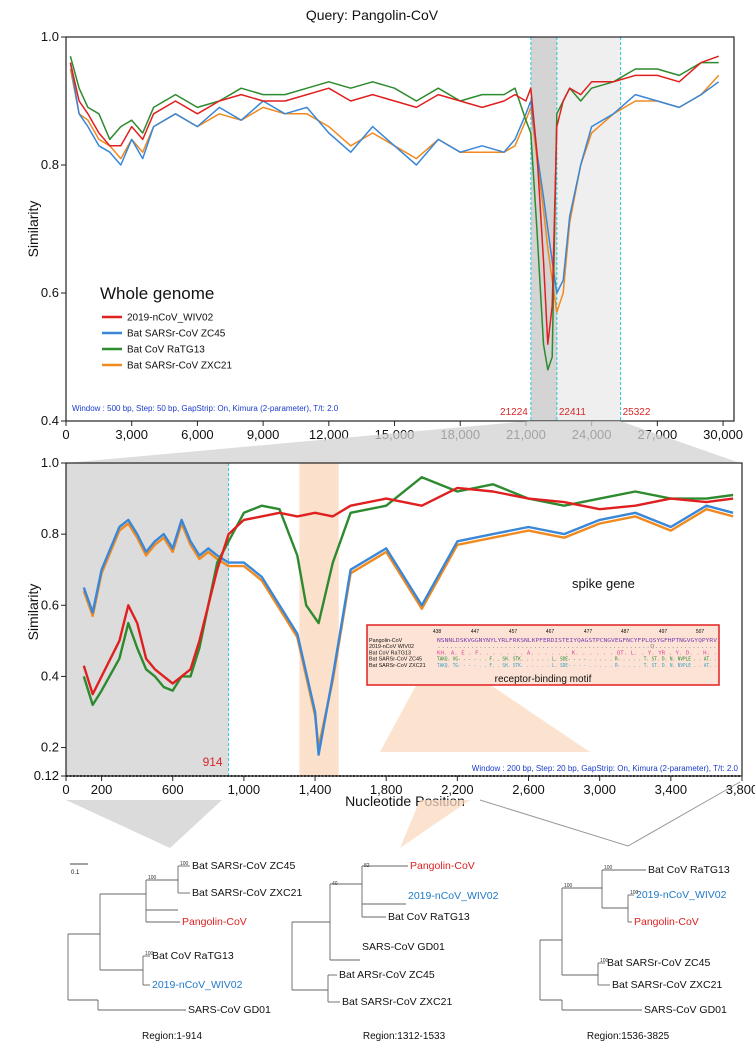 This screenshot has height=1050, width=755. Describe the element at coordinates (391, 647) in the screenshot. I see `alignment-row-name: 2019-nCoV WIV02` at that location.